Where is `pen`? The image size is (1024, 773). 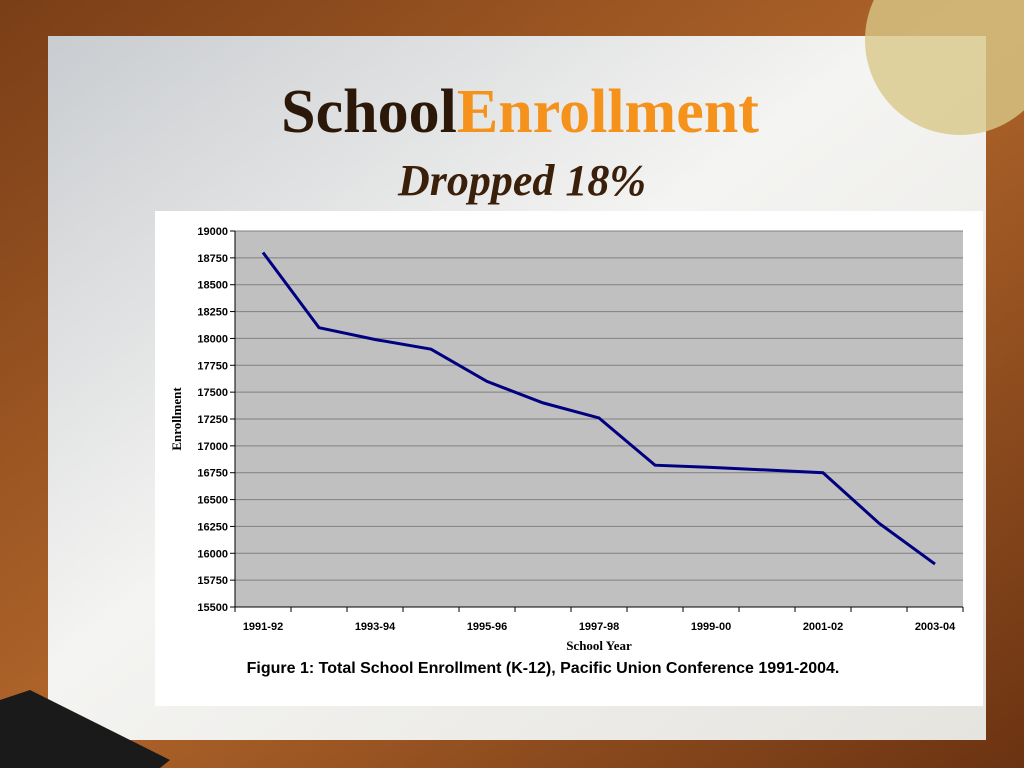
pen is located at coordinates (85, 729).